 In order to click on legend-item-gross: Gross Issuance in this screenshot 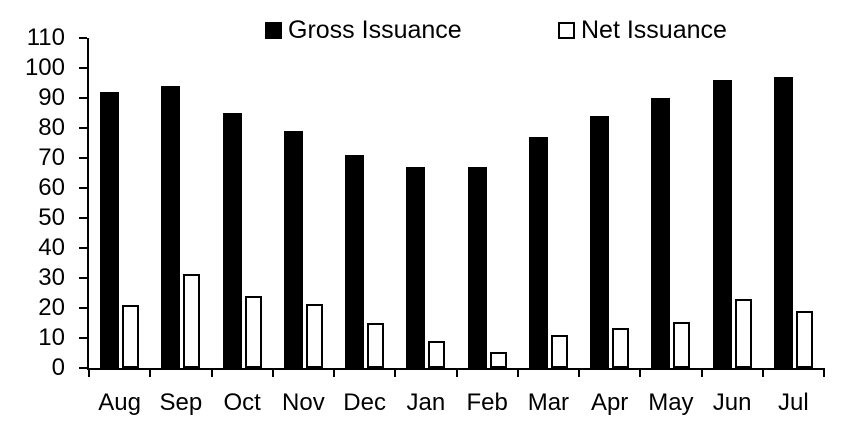, I will do `click(363, 30)`.